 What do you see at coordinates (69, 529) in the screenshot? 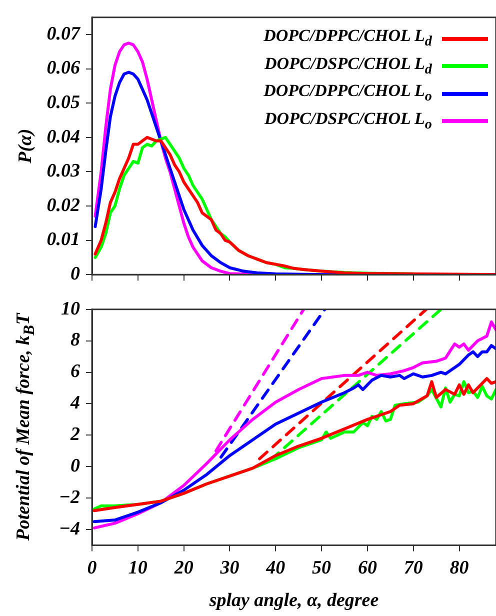
I see `y-tick-label: −4` at bounding box center [69, 529].